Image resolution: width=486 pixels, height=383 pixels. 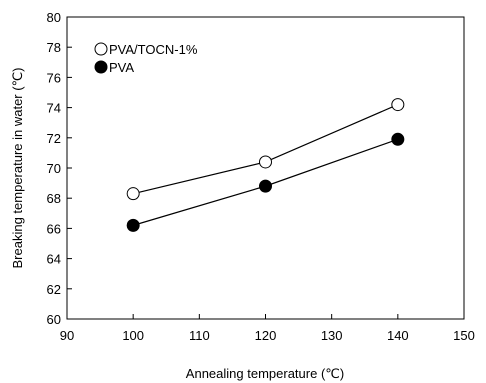 I want to click on y-axis-label: Breaking temperature in water (℃), so click(x=17, y=167).